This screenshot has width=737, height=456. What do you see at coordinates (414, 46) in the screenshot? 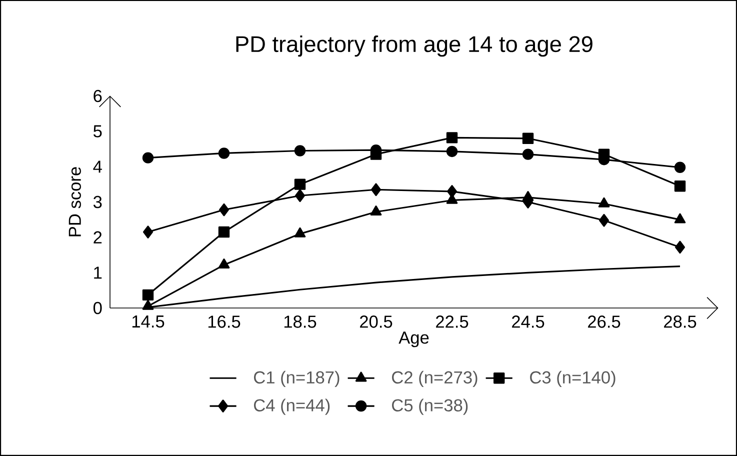
I see `chart-title: PD trajectory from age 14 to age 29` at bounding box center [414, 46].